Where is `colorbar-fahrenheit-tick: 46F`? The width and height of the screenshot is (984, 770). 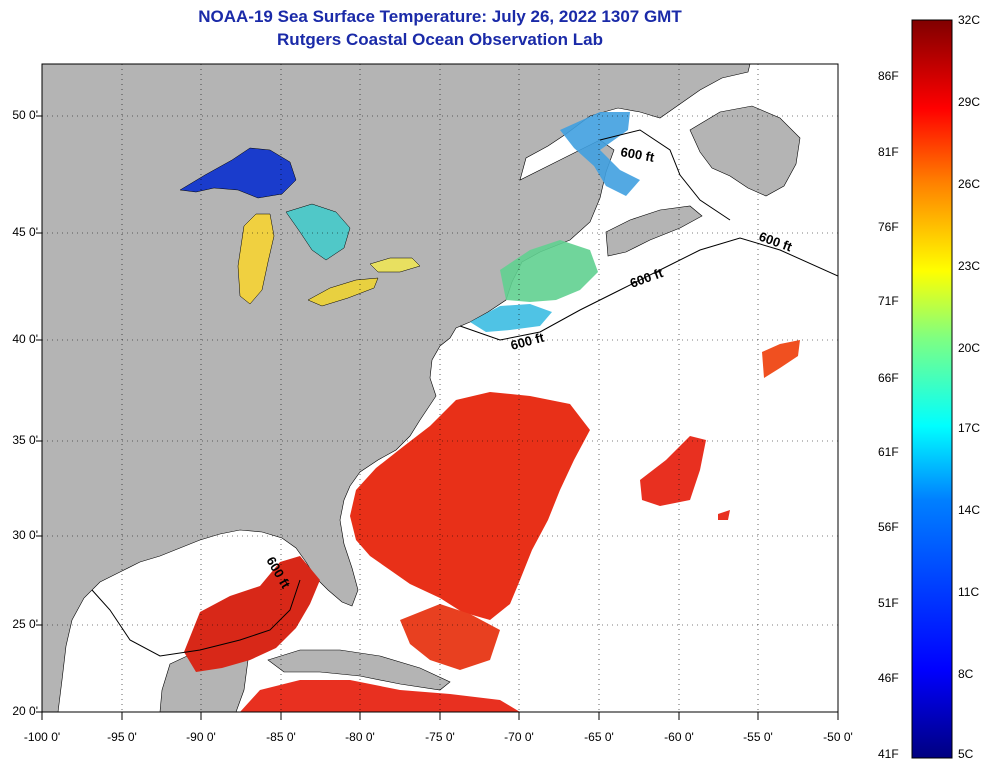
colorbar-fahrenheit-tick: 46F is located at coordinates (888, 678).